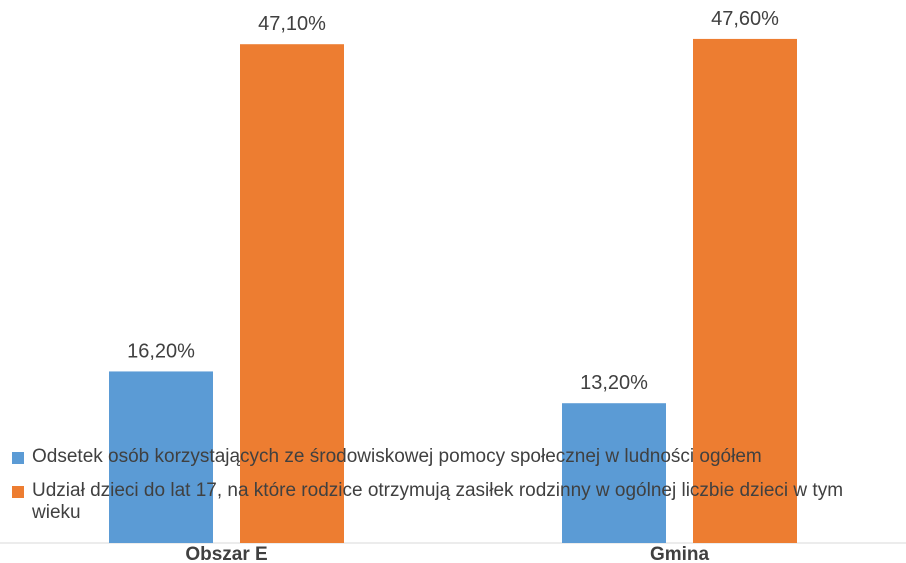 The width and height of the screenshot is (906, 563). Describe the element at coordinates (614, 383) in the screenshot. I see `data-label: 13,20%` at that location.